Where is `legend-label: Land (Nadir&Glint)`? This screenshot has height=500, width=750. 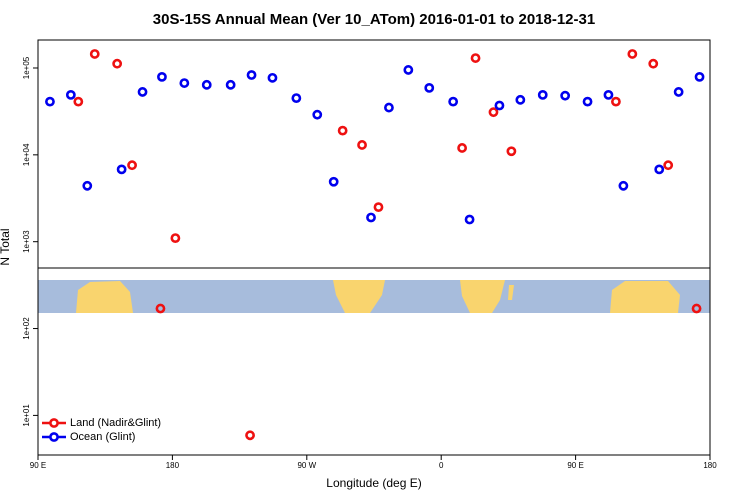
legend-label: Land (Nadir&Glint) is located at coordinates (115, 423).